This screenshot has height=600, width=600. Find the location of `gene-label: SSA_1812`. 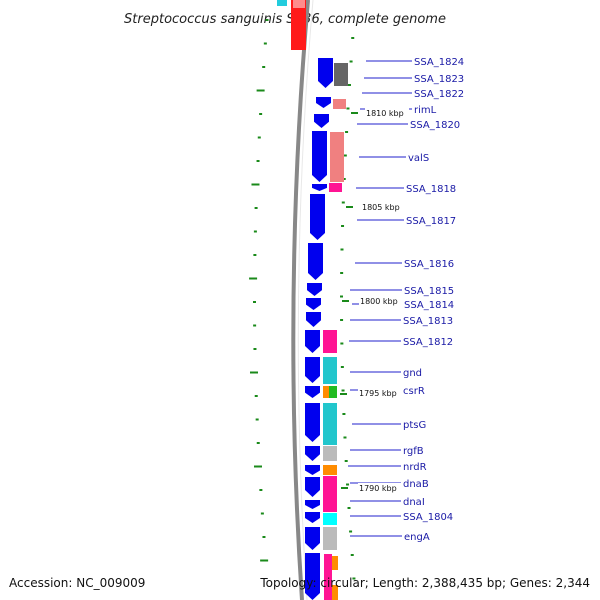

gene-label: SSA_1812 is located at coordinates (428, 342).